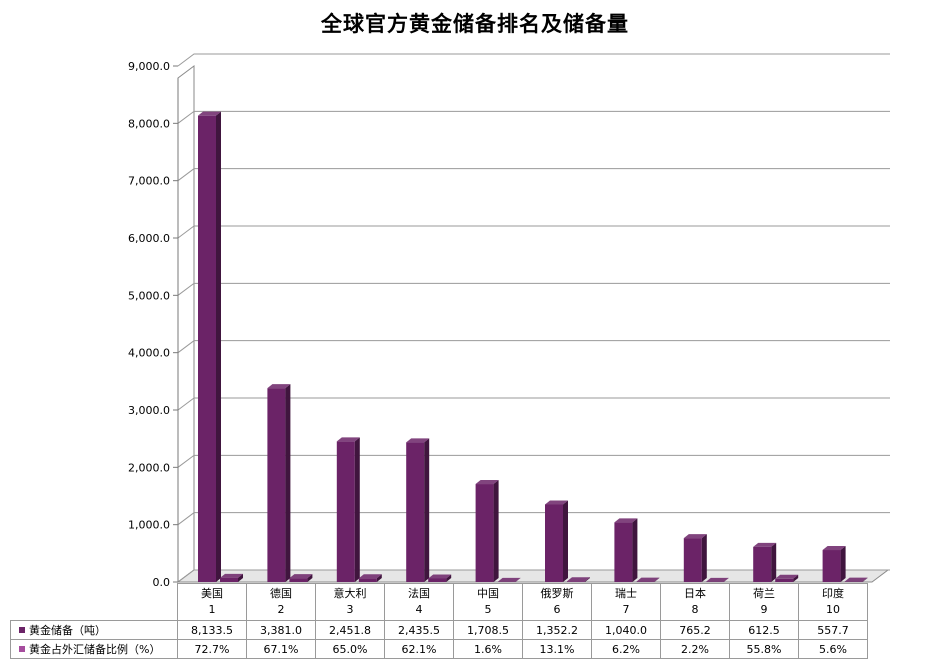 This screenshot has width=950, height=672. What do you see at coordinates (626, 649) in the screenshot?
I see `data-label-gold-ratio: 6.2%` at bounding box center [626, 649].